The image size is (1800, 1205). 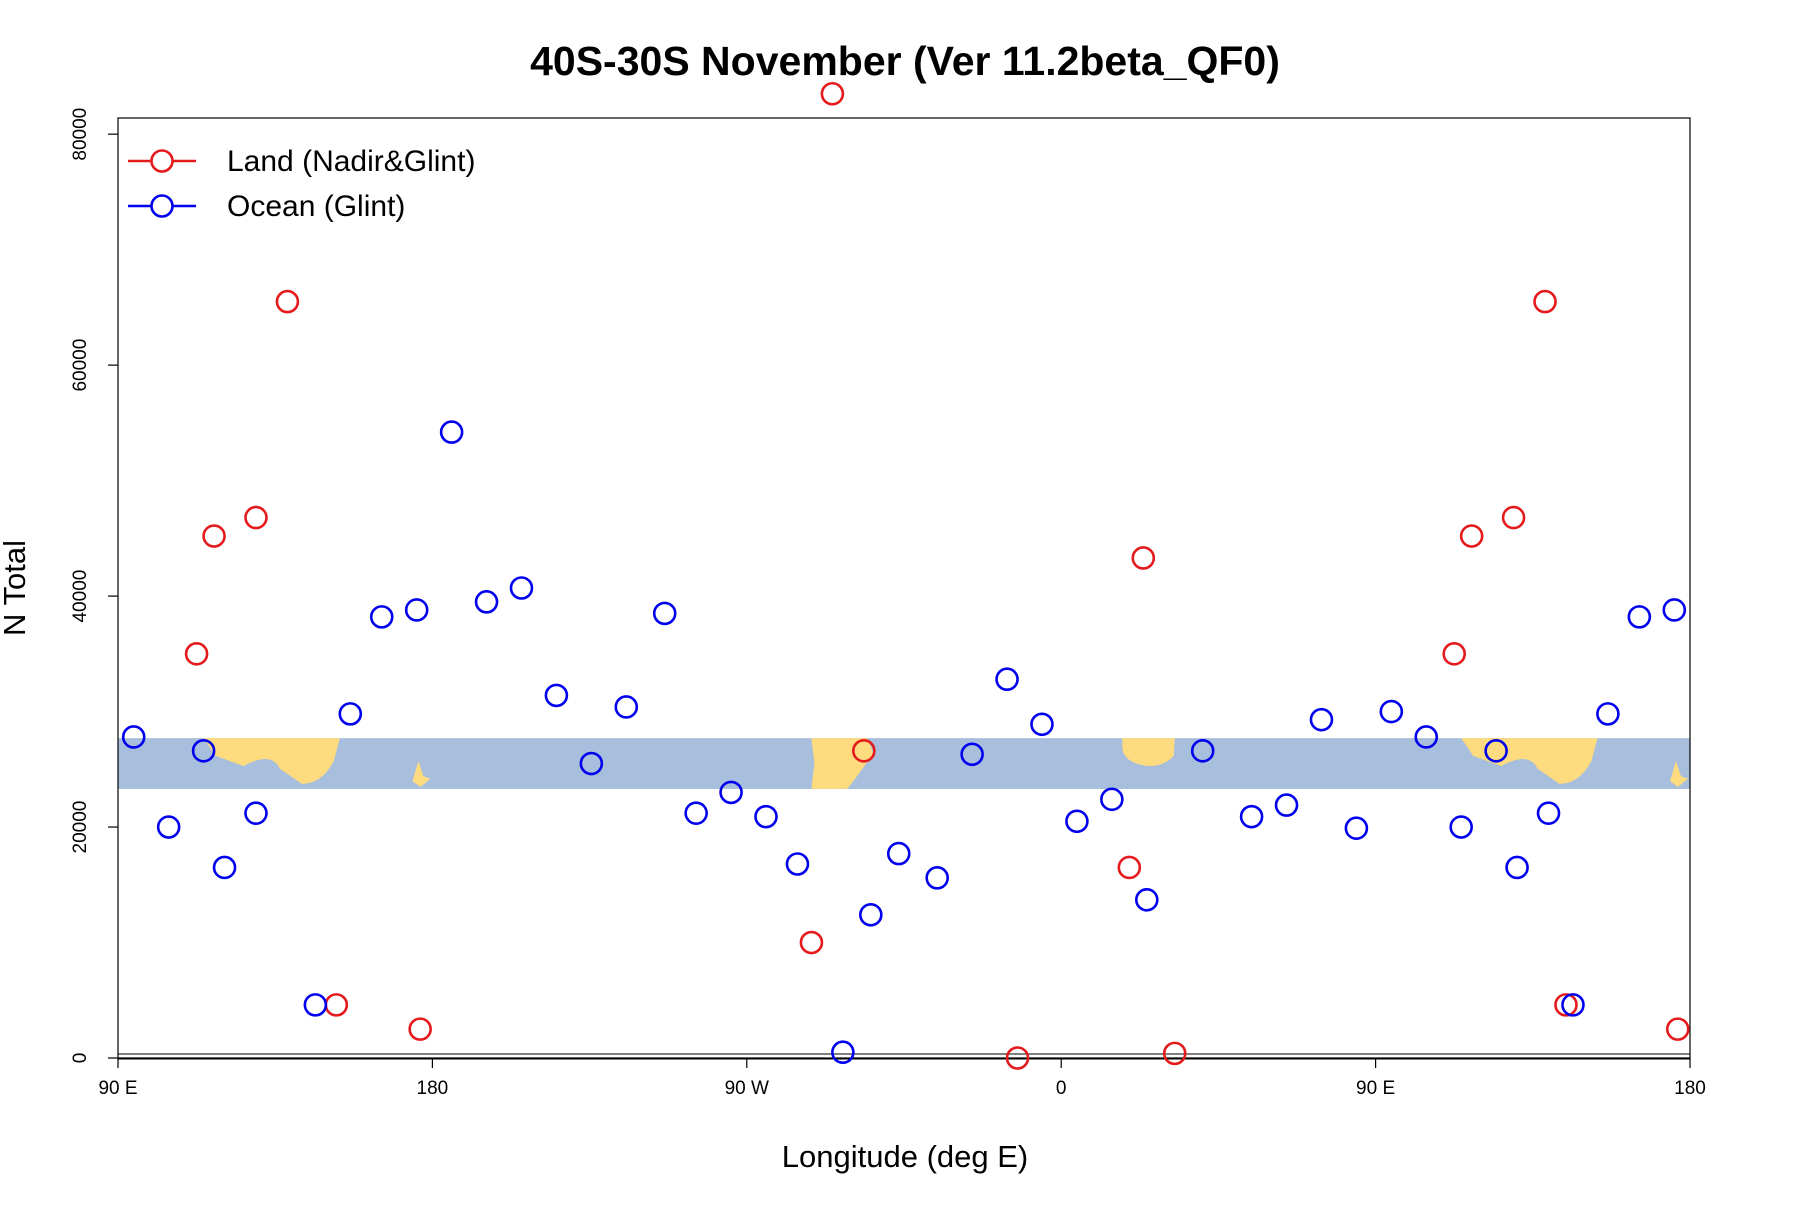 I want to click on legend: Land (Nadir&Glint) Ocean (Glint), so click(x=301, y=184).